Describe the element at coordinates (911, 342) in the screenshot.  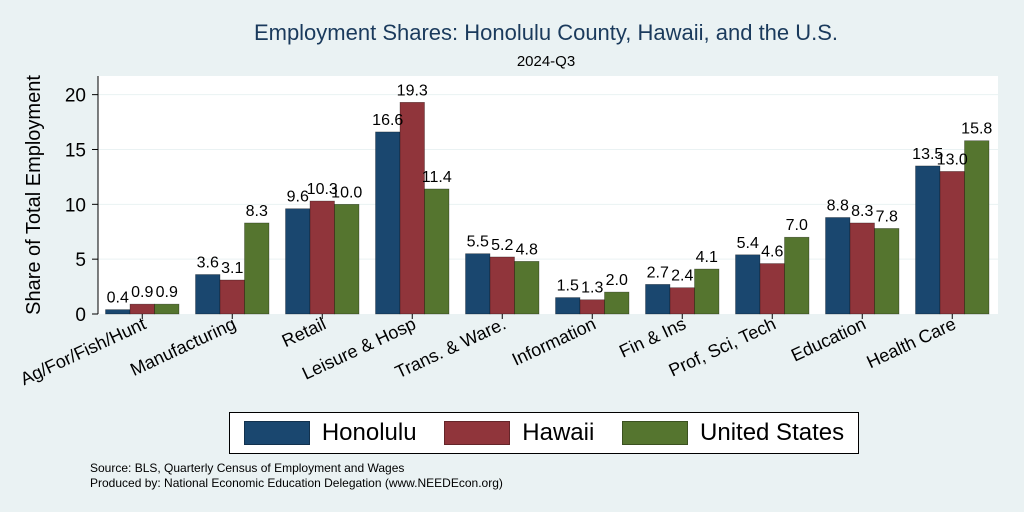
I see `x-tick-label: Health Care` at that location.